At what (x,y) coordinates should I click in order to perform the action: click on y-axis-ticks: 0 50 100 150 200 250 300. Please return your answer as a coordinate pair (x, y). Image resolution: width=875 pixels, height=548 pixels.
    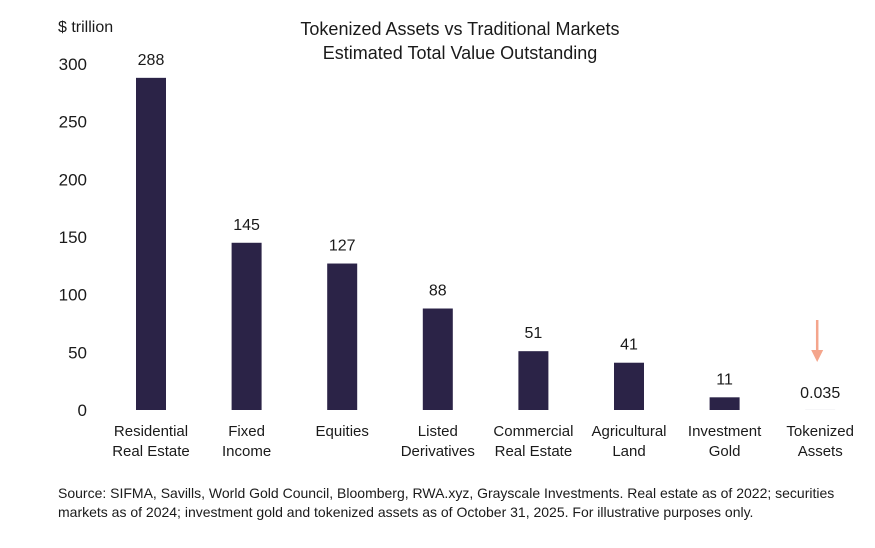
    Looking at the image, I should click on (73, 237).